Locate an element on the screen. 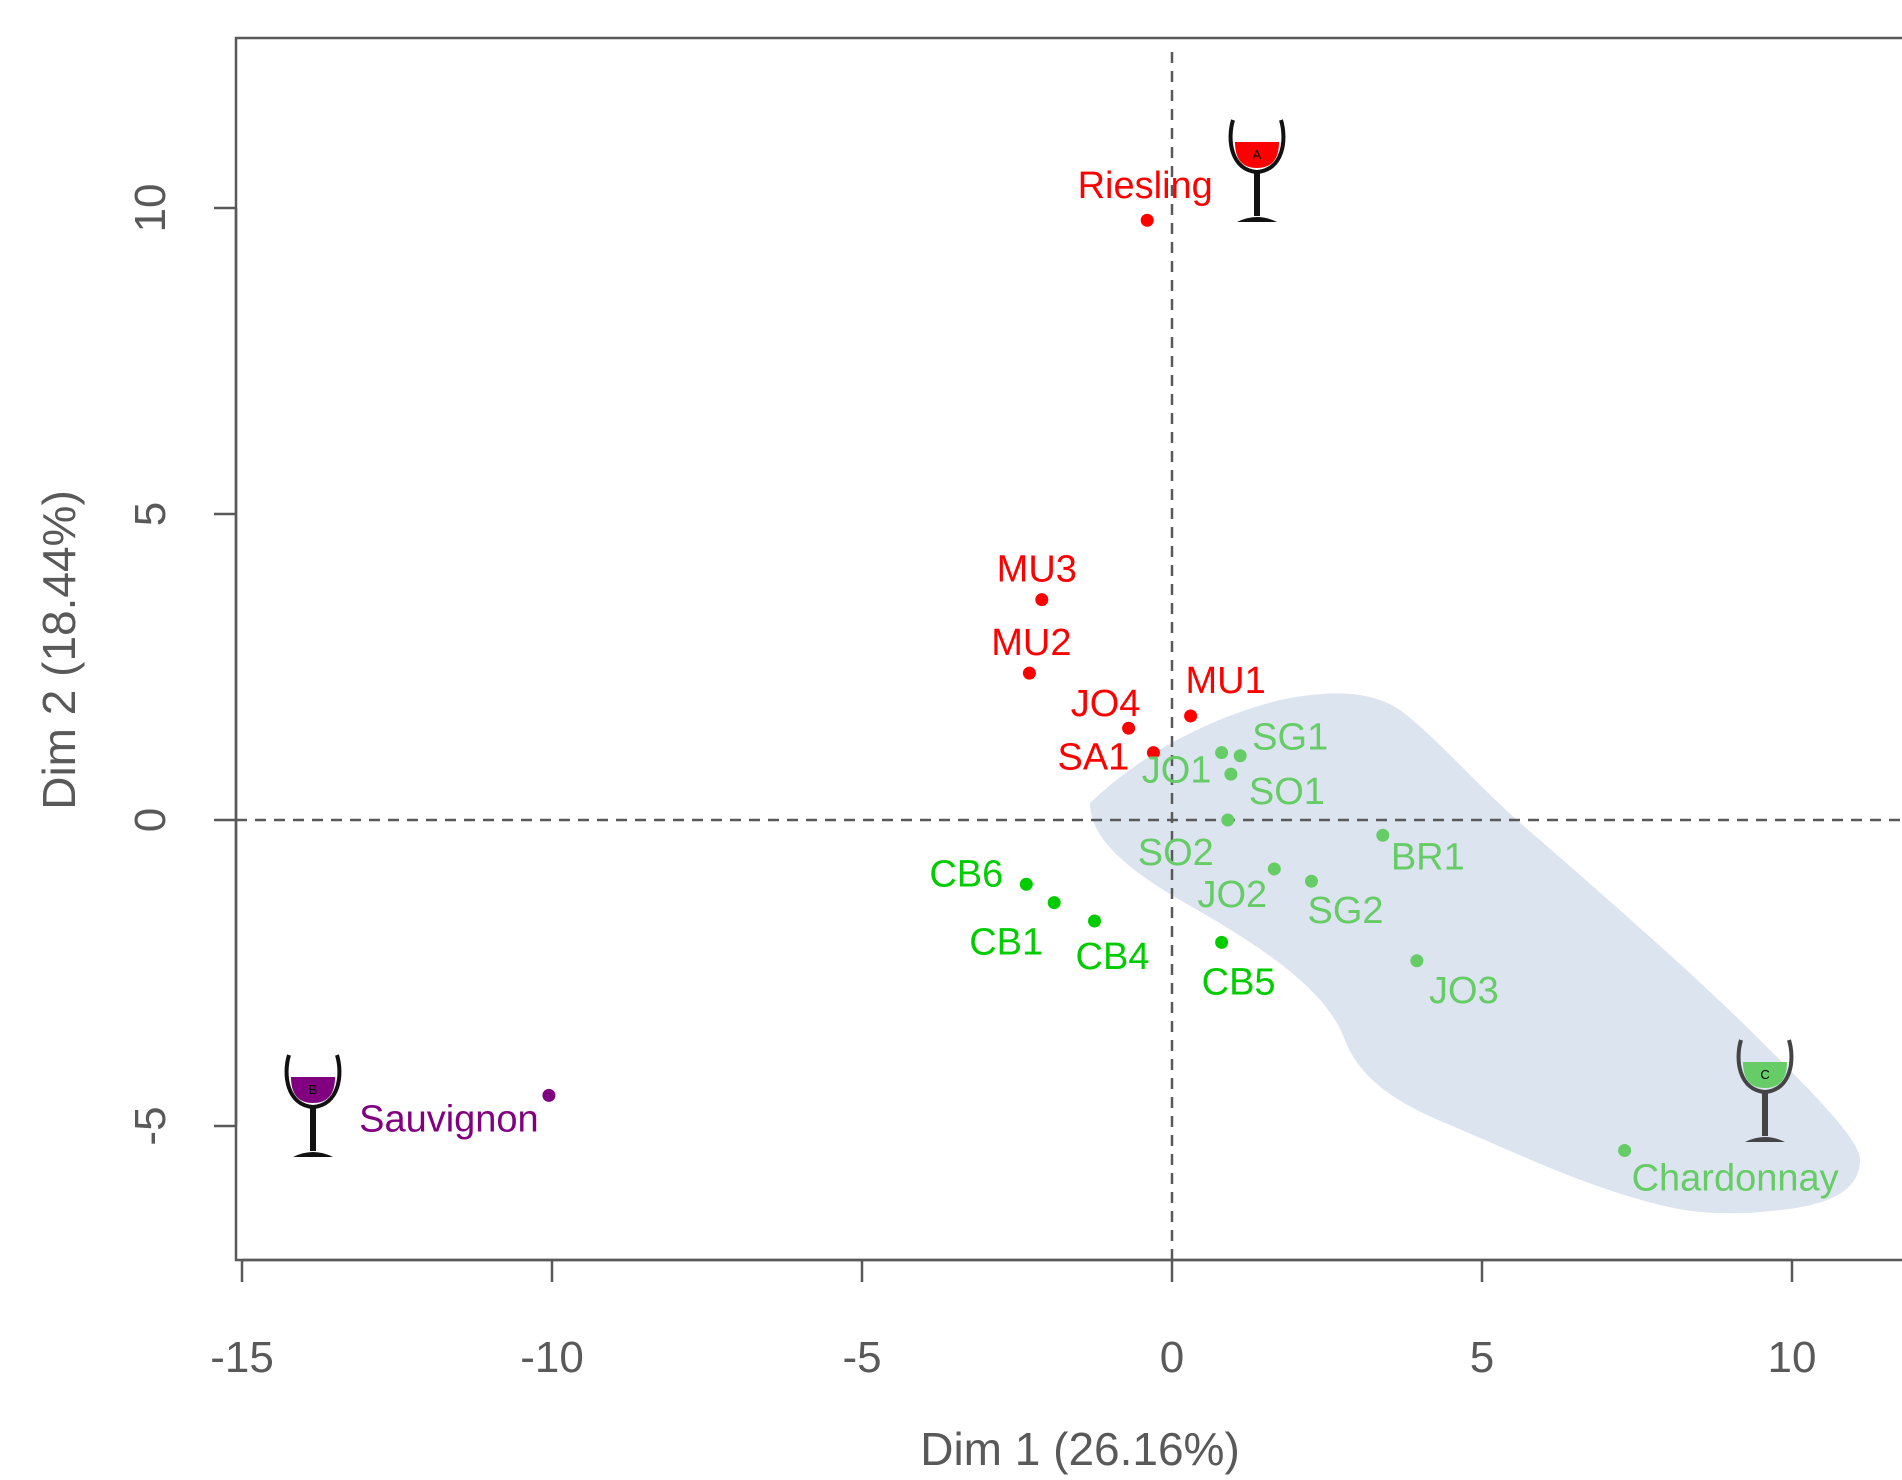  y-tick-label: 10 is located at coordinates (150, 208).